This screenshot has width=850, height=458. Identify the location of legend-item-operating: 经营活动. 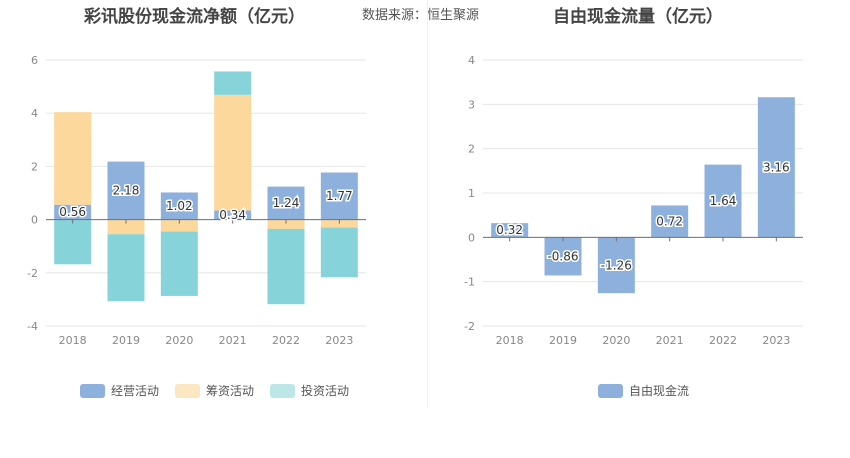
(119, 390).